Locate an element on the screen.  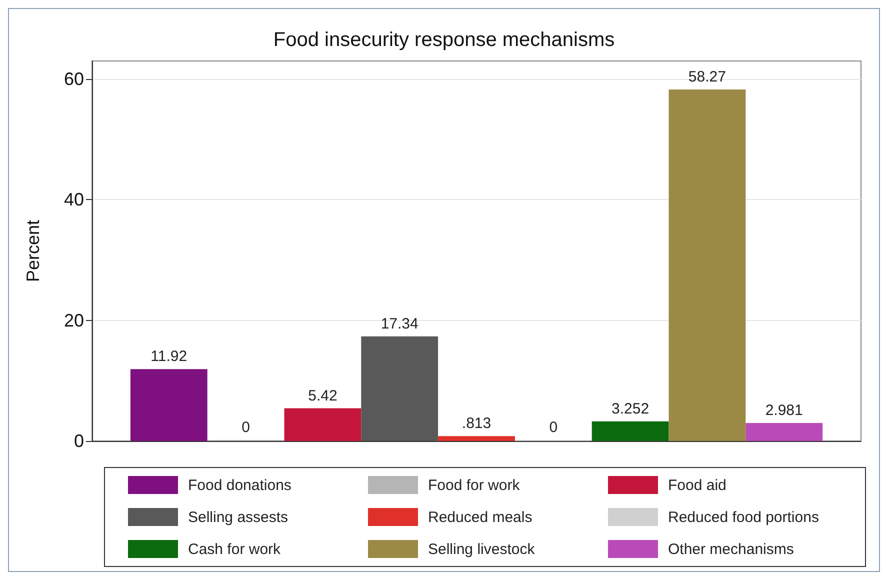
y-tick-label: 20 is located at coordinates (74, 320).